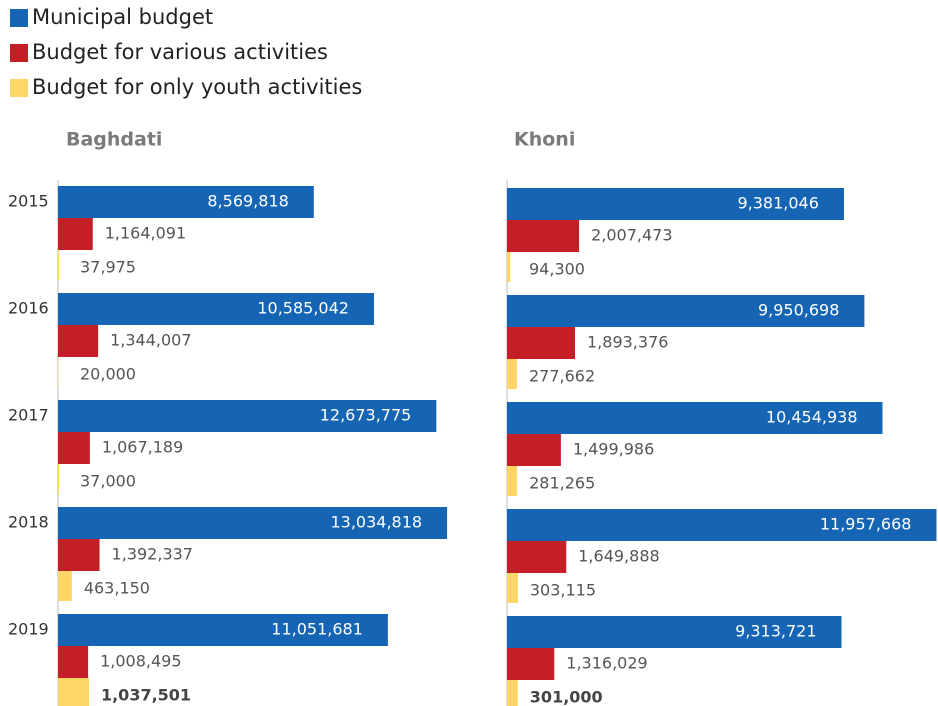 The image size is (938, 706). Describe the element at coordinates (247, 201) in the screenshot. I see `value-label: 8,569,818` at that location.